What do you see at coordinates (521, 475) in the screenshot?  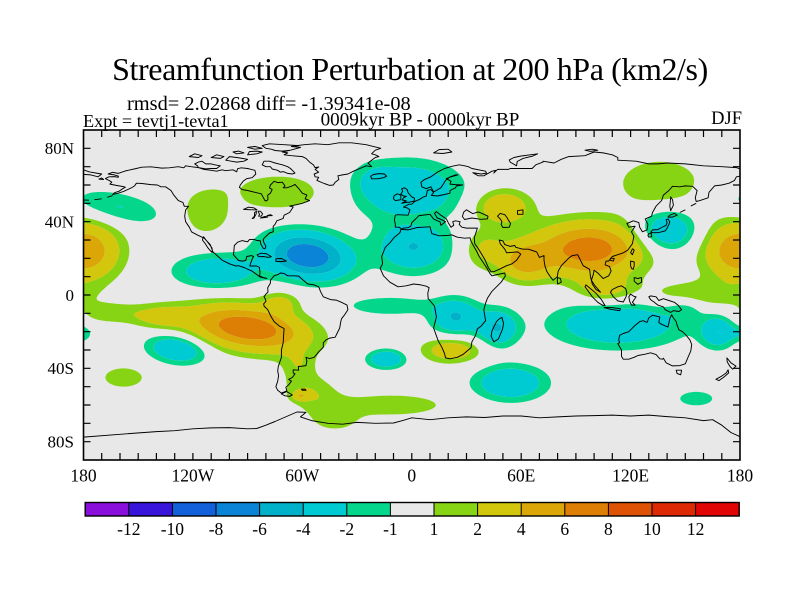 I see `svg-text: 60E` at bounding box center [521, 475].